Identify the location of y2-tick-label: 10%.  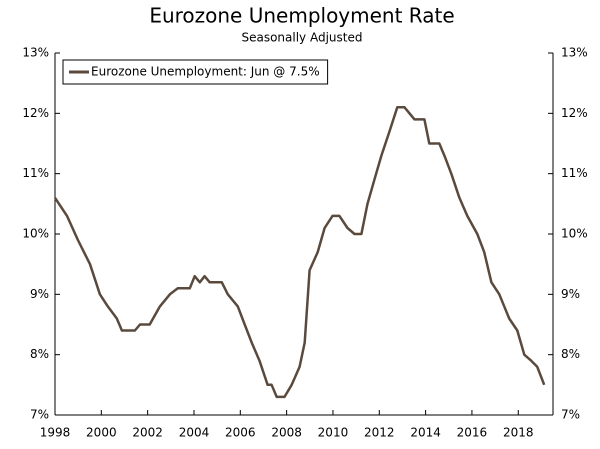
(574, 234).